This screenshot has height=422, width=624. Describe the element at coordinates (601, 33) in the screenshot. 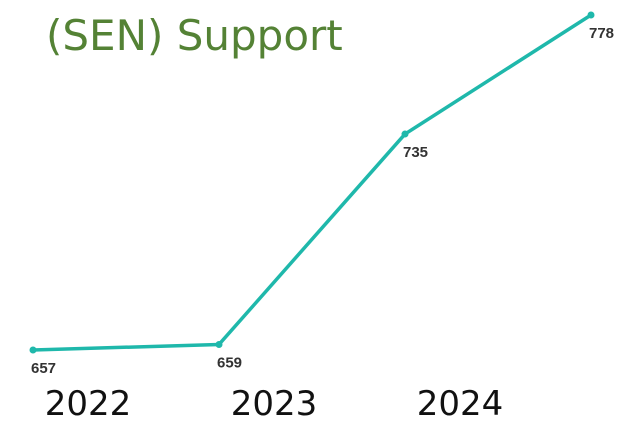

I see `data-label: 778` at that location.